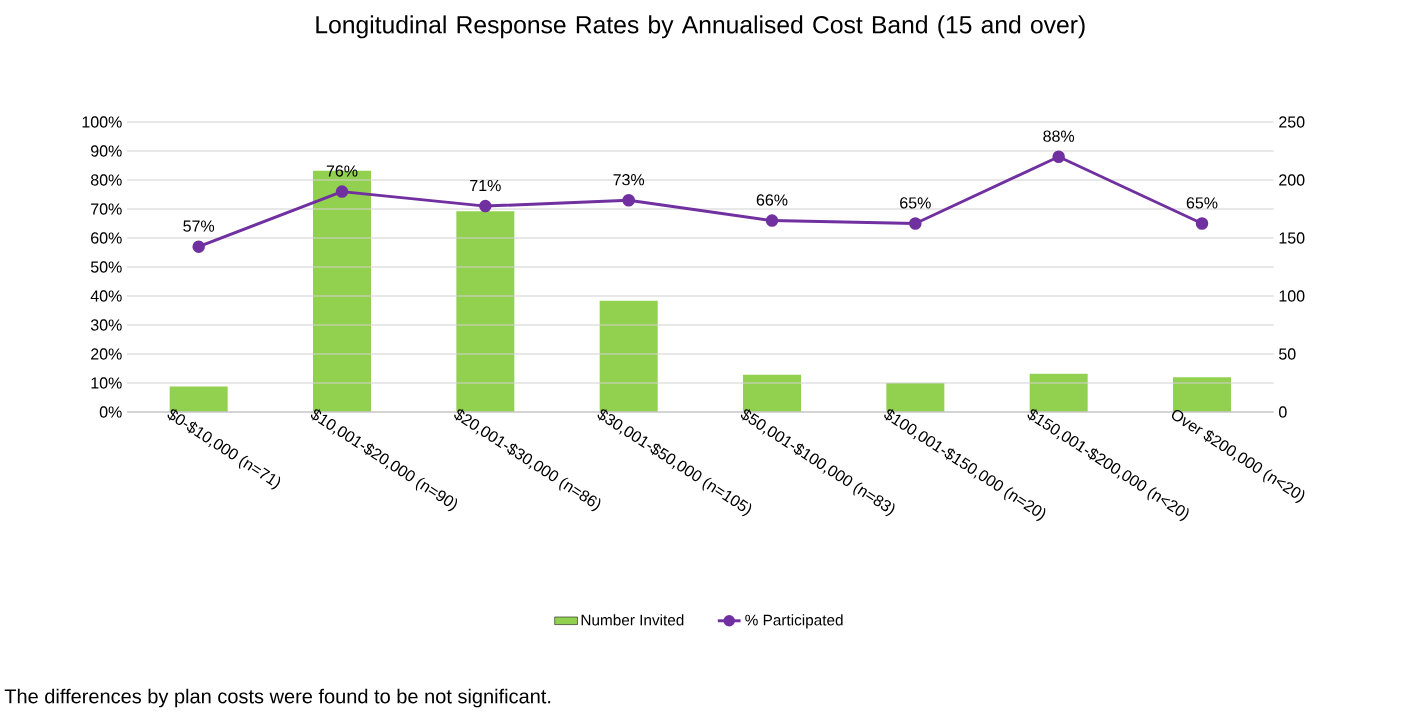  Describe the element at coordinates (106, 180) in the screenshot. I see `y-tick-label: 80%` at that location.